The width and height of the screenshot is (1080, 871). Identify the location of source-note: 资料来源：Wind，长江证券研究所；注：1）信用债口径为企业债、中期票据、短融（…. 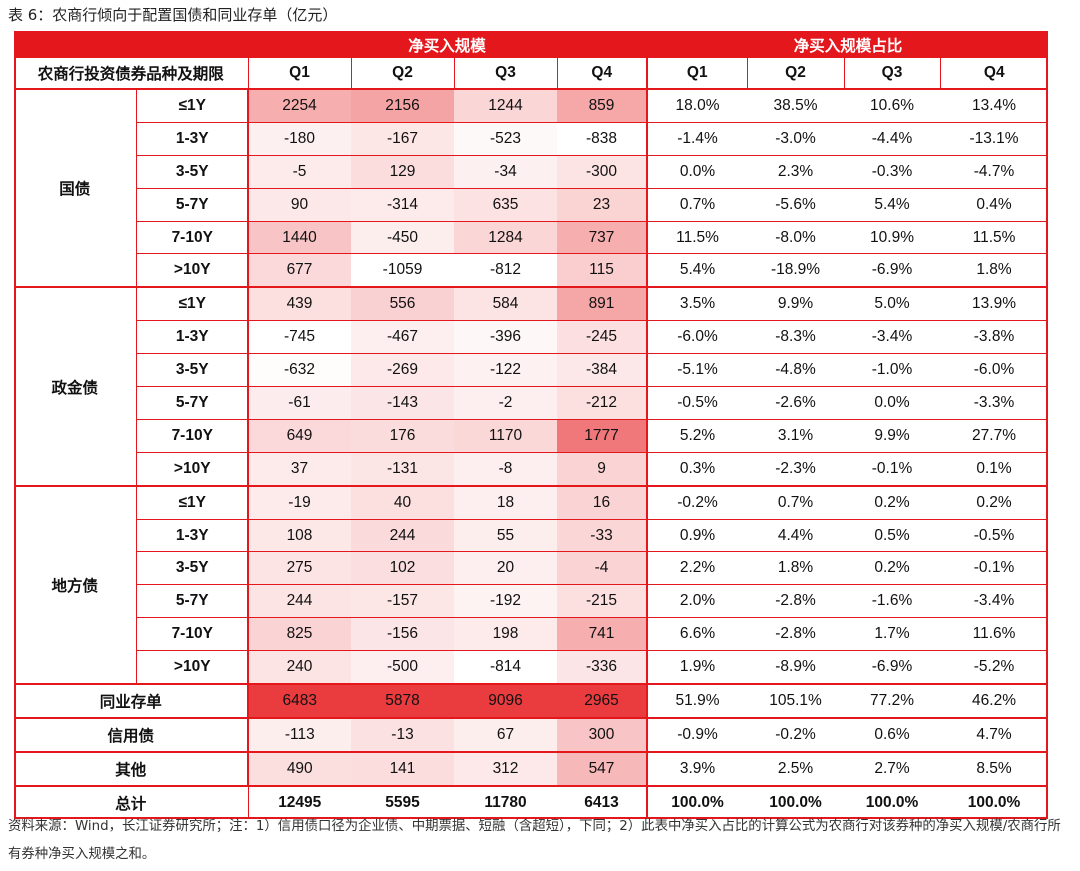
(534, 840).